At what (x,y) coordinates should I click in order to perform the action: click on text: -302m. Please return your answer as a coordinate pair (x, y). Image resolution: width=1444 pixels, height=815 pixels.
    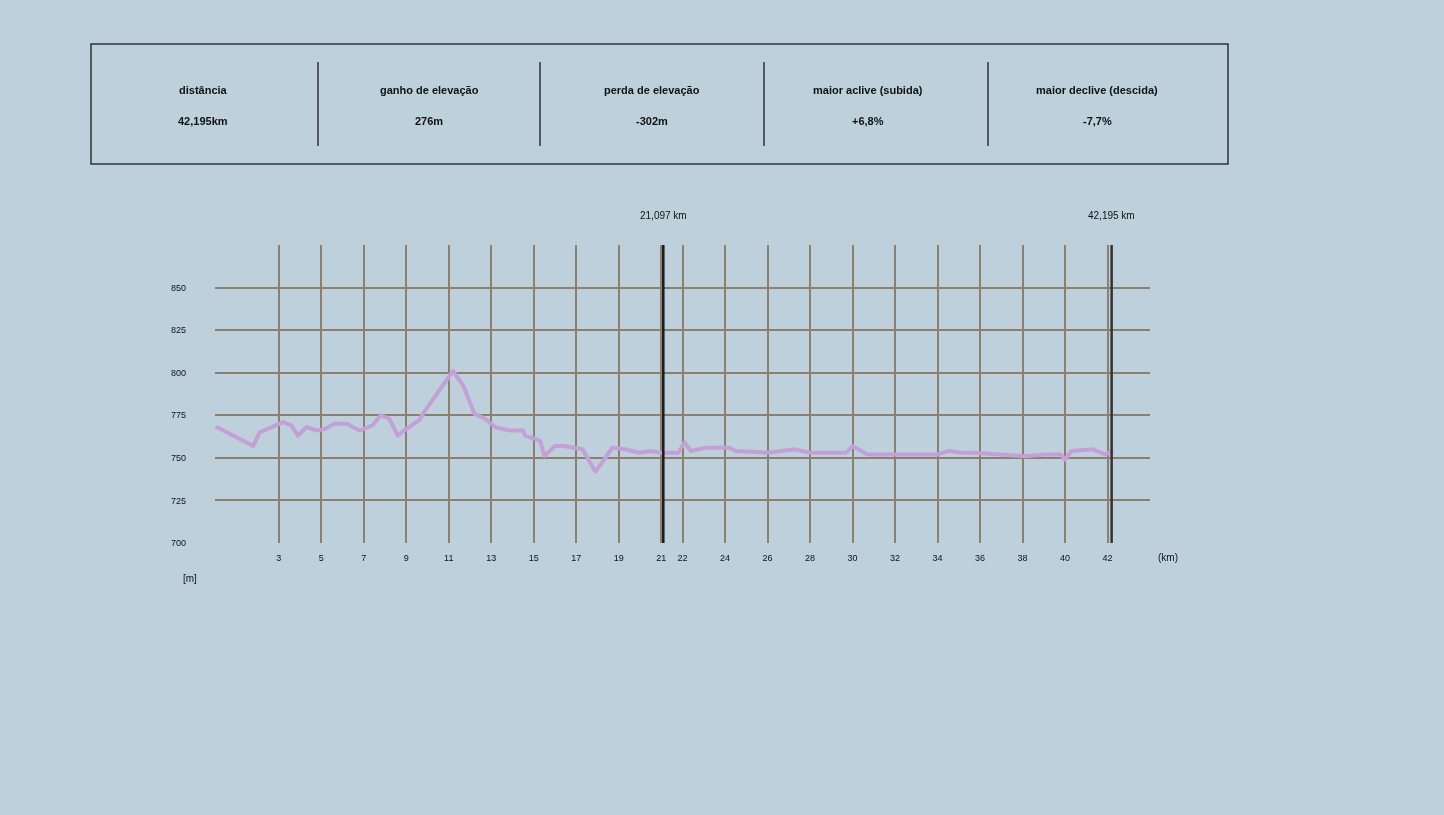
    Looking at the image, I should click on (652, 121).